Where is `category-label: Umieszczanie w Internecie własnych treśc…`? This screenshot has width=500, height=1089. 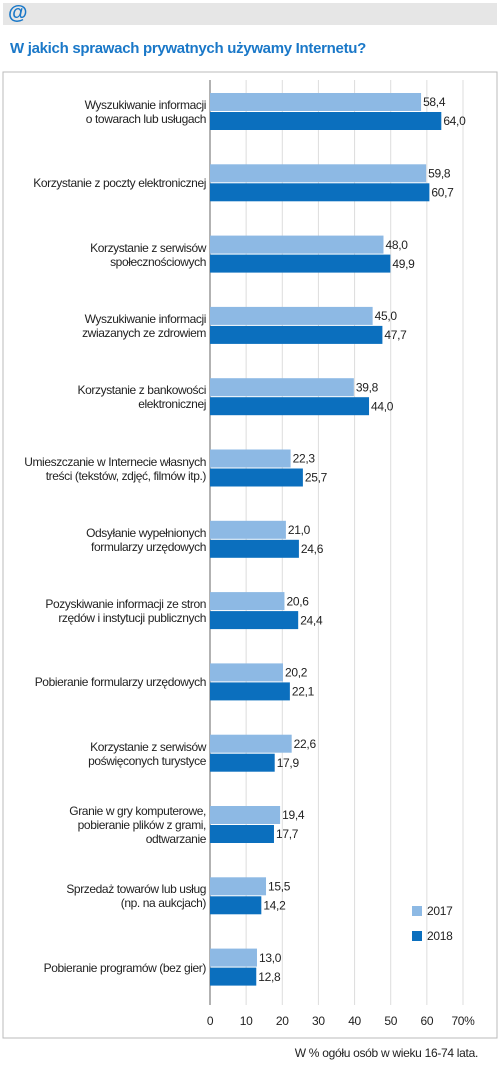
category-label: Umieszczanie w Internecie własnych treśc… is located at coordinates (115, 468).